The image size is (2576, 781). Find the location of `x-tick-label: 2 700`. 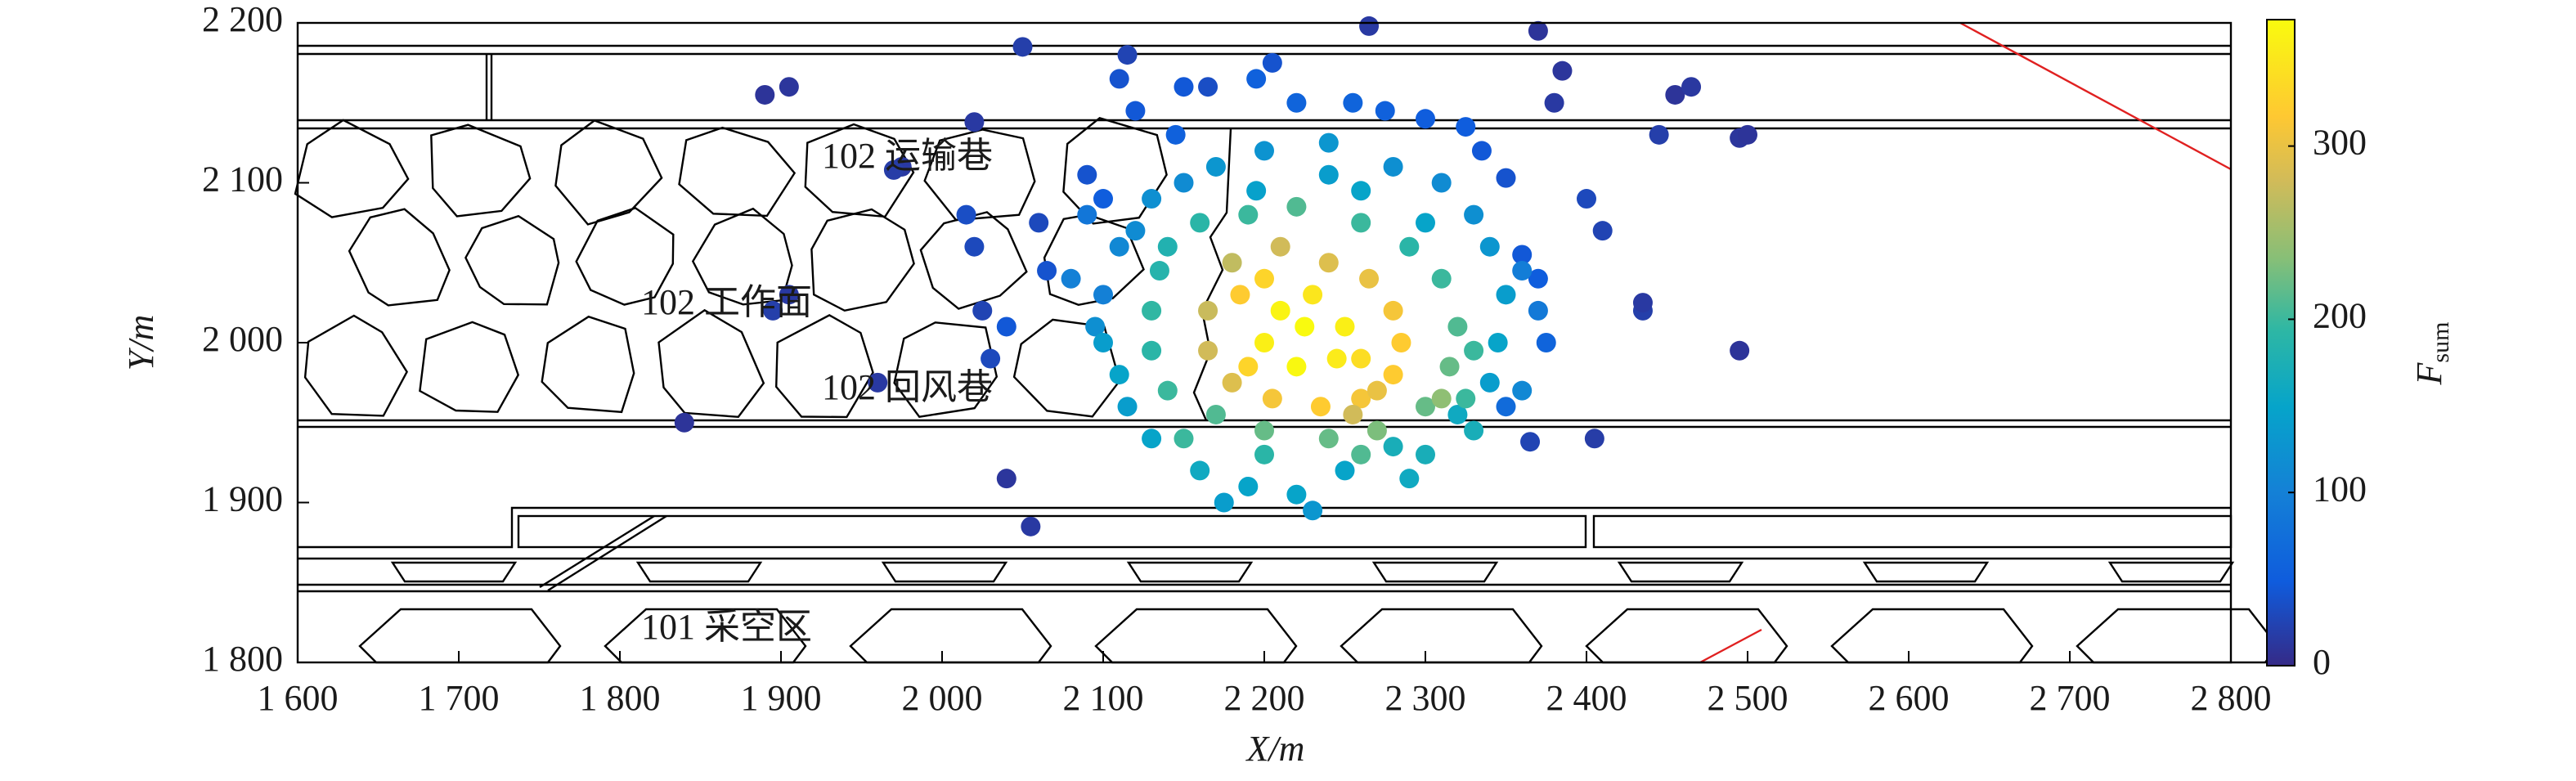

x-tick-label: 2 700 is located at coordinates (2070, 698).